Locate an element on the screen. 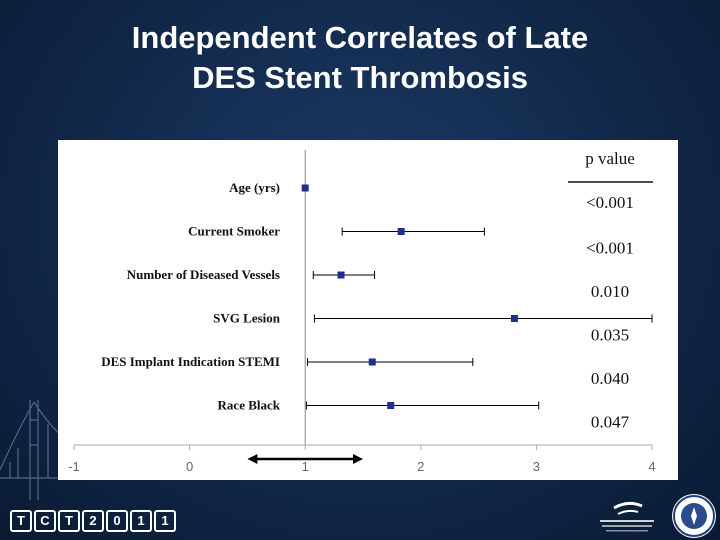 Image resolution: width=720 pixels, height=540 pixels. logo-char-box: 2 is located at coordinates (93, 521).